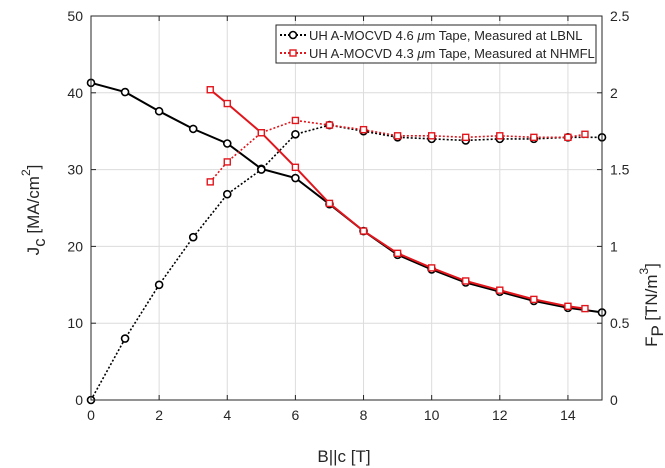 The height and width of the screenshot is (468, 665). I want to click on x-tick-label: 4, so click(227, 415).